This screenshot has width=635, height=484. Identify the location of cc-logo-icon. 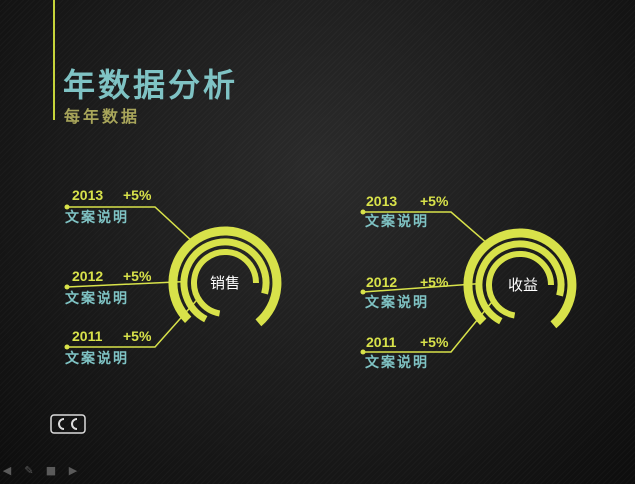
(68, 426).